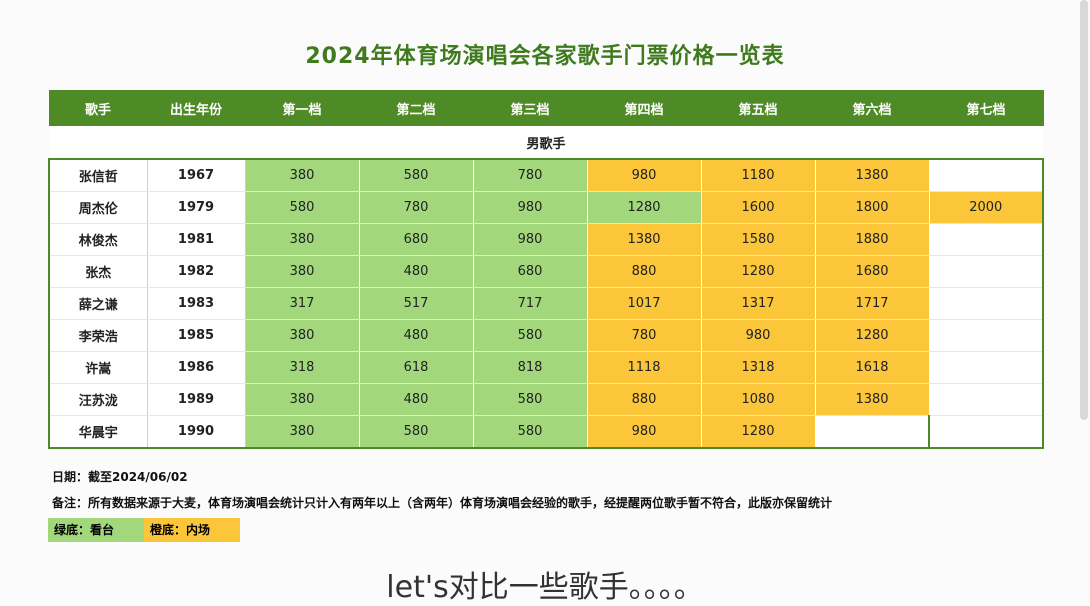 The image size is (1090, 606). I want to click on birth-year: 1979, so click(196, 207).